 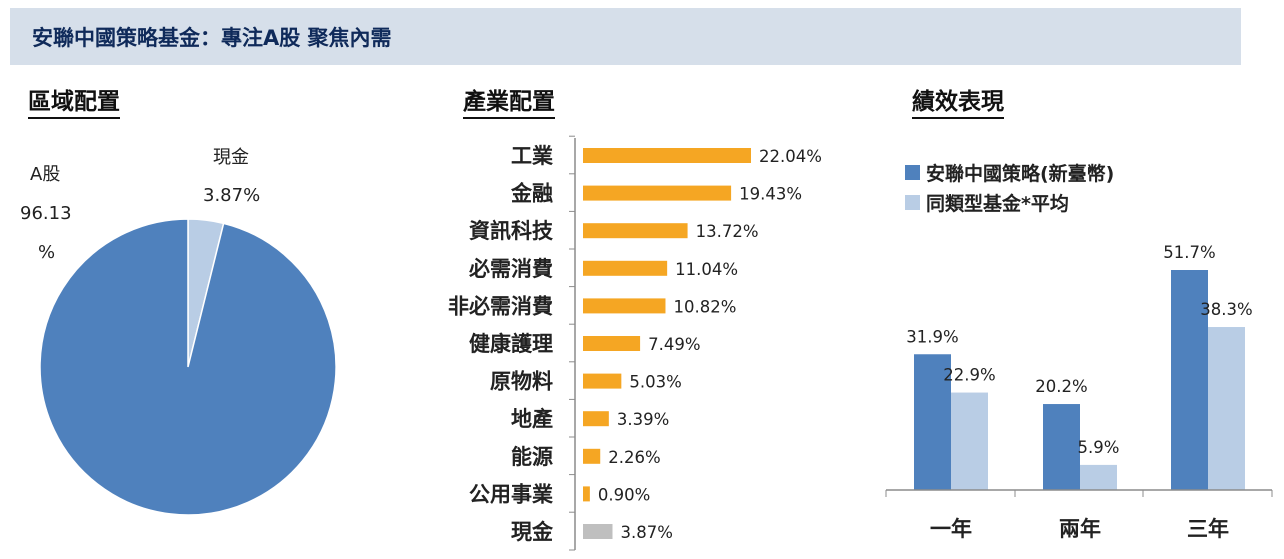 I want to click on pie-label: 96.13, so click(x=46, y=213).